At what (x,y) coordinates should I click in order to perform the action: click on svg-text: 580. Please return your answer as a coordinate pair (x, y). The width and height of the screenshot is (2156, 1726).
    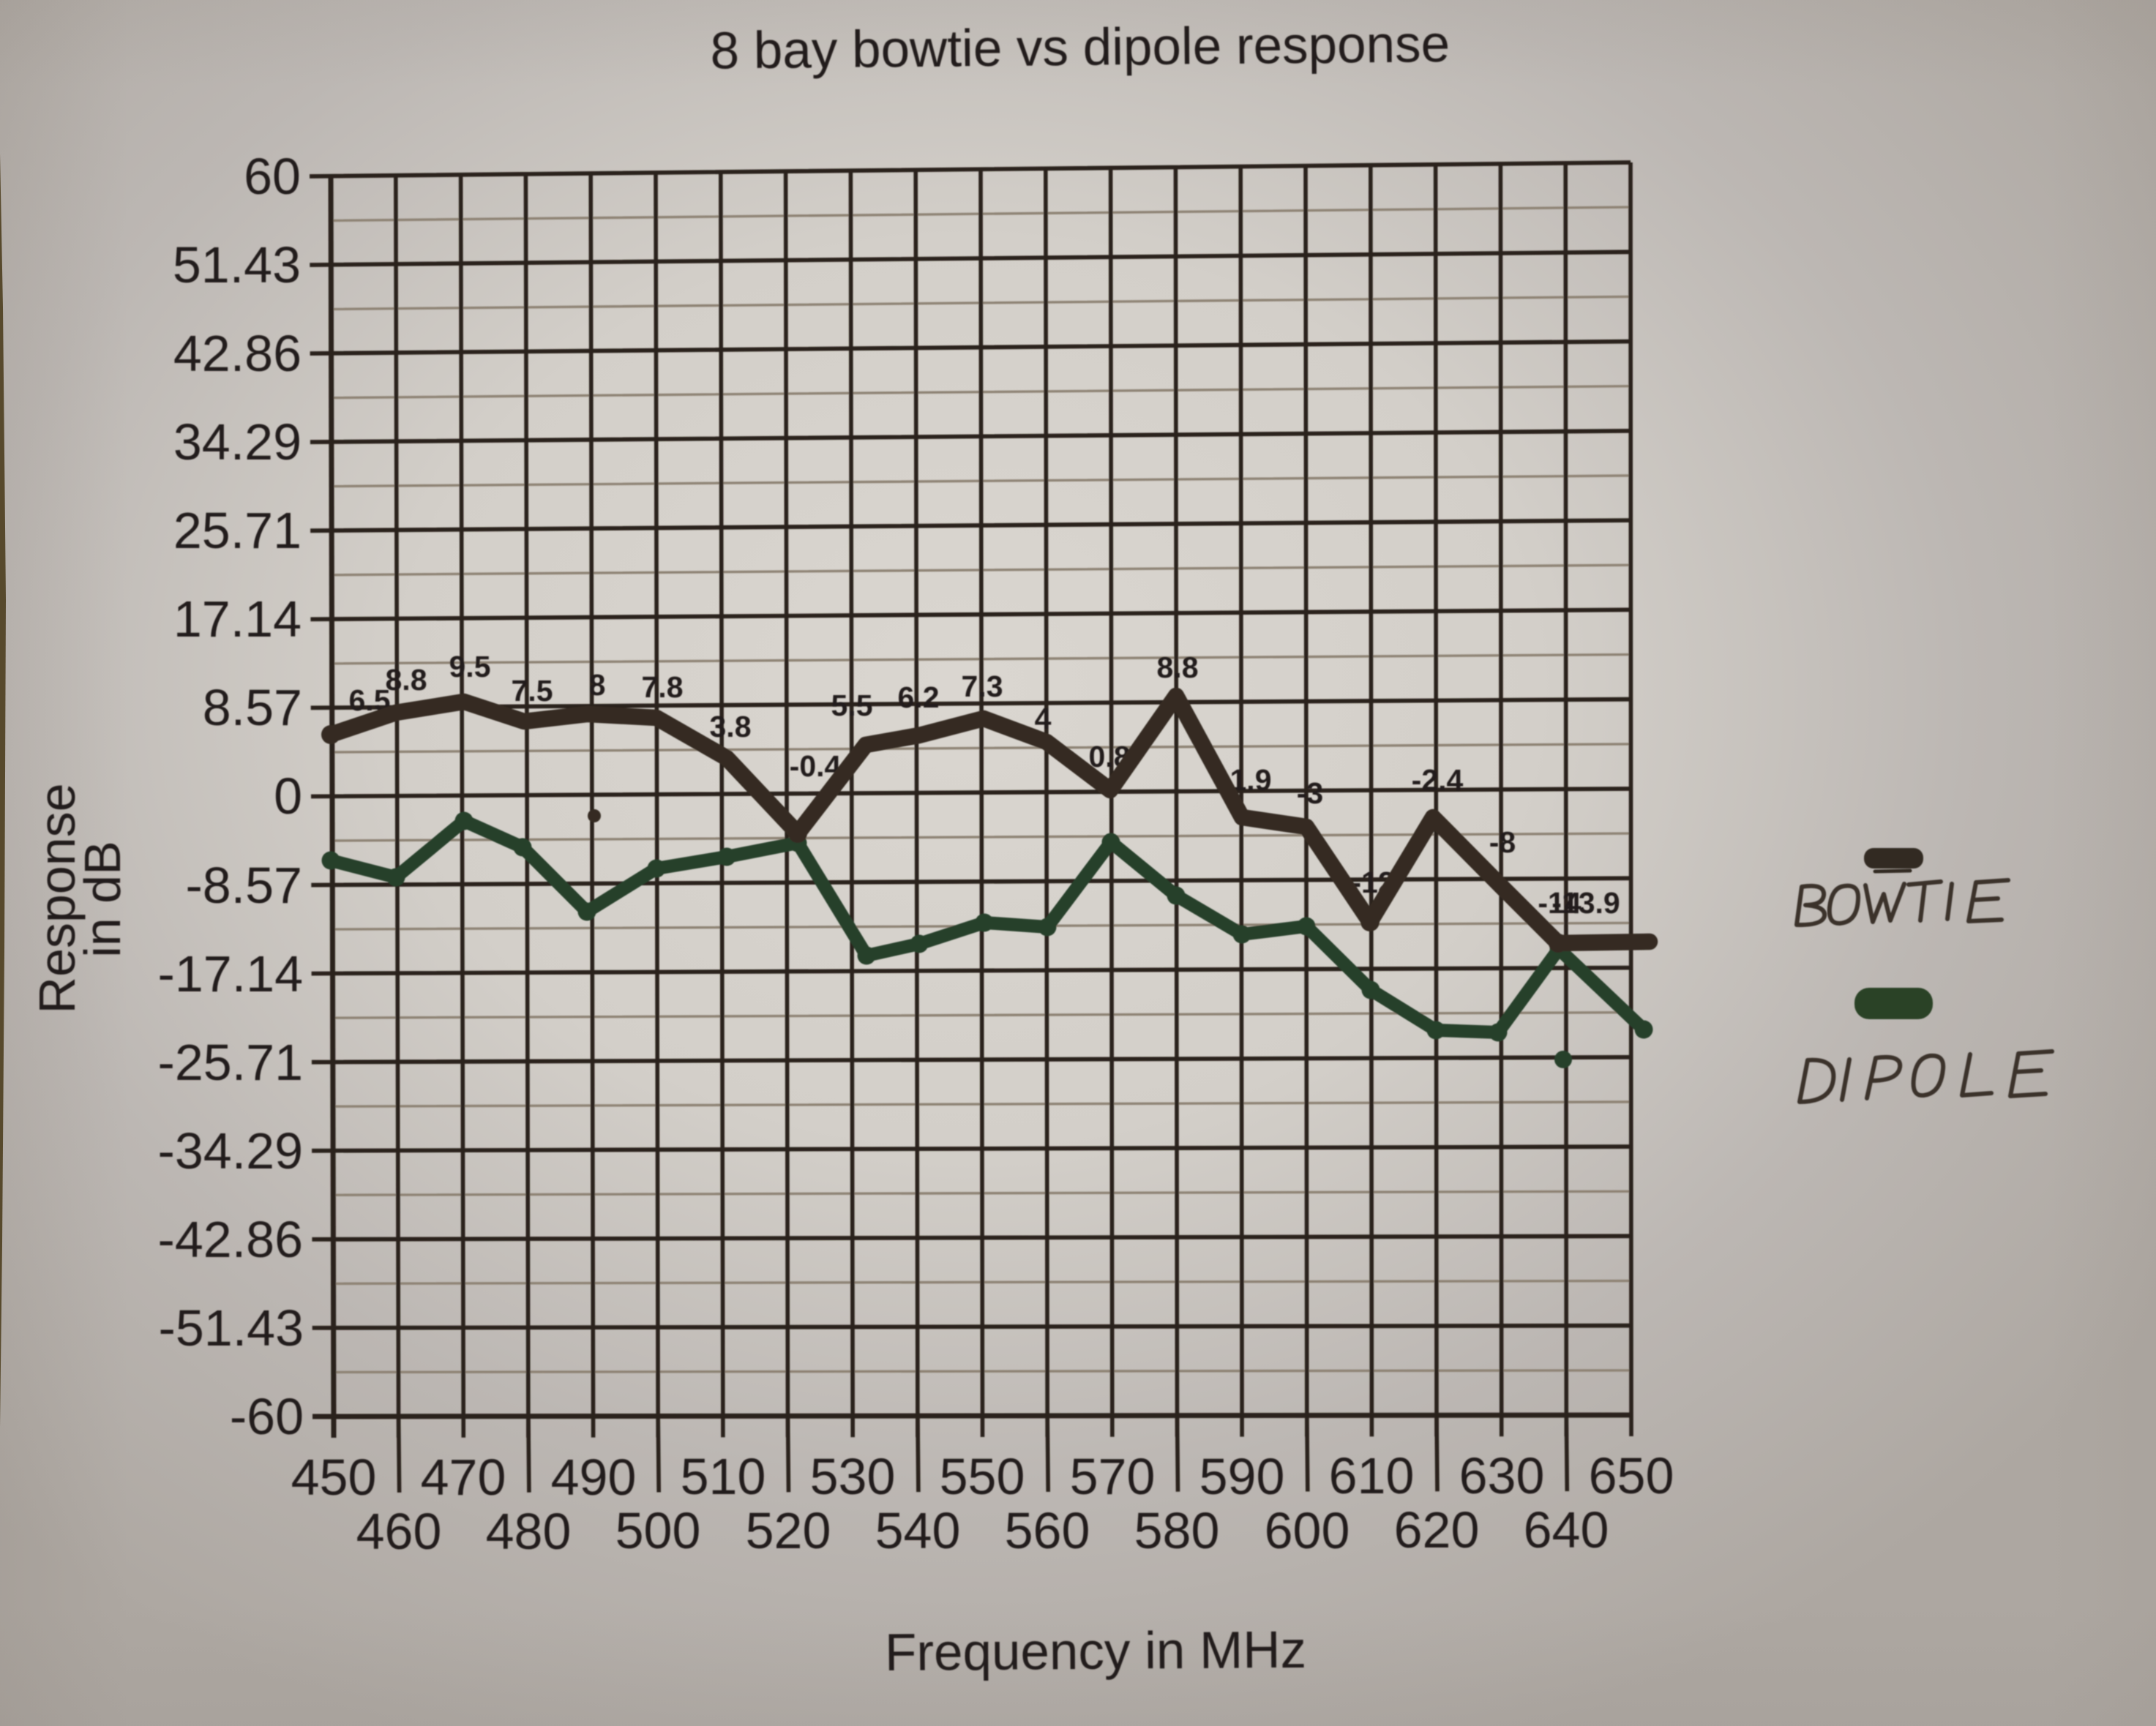
    Looking at the image, I should click on (1177, 1530).